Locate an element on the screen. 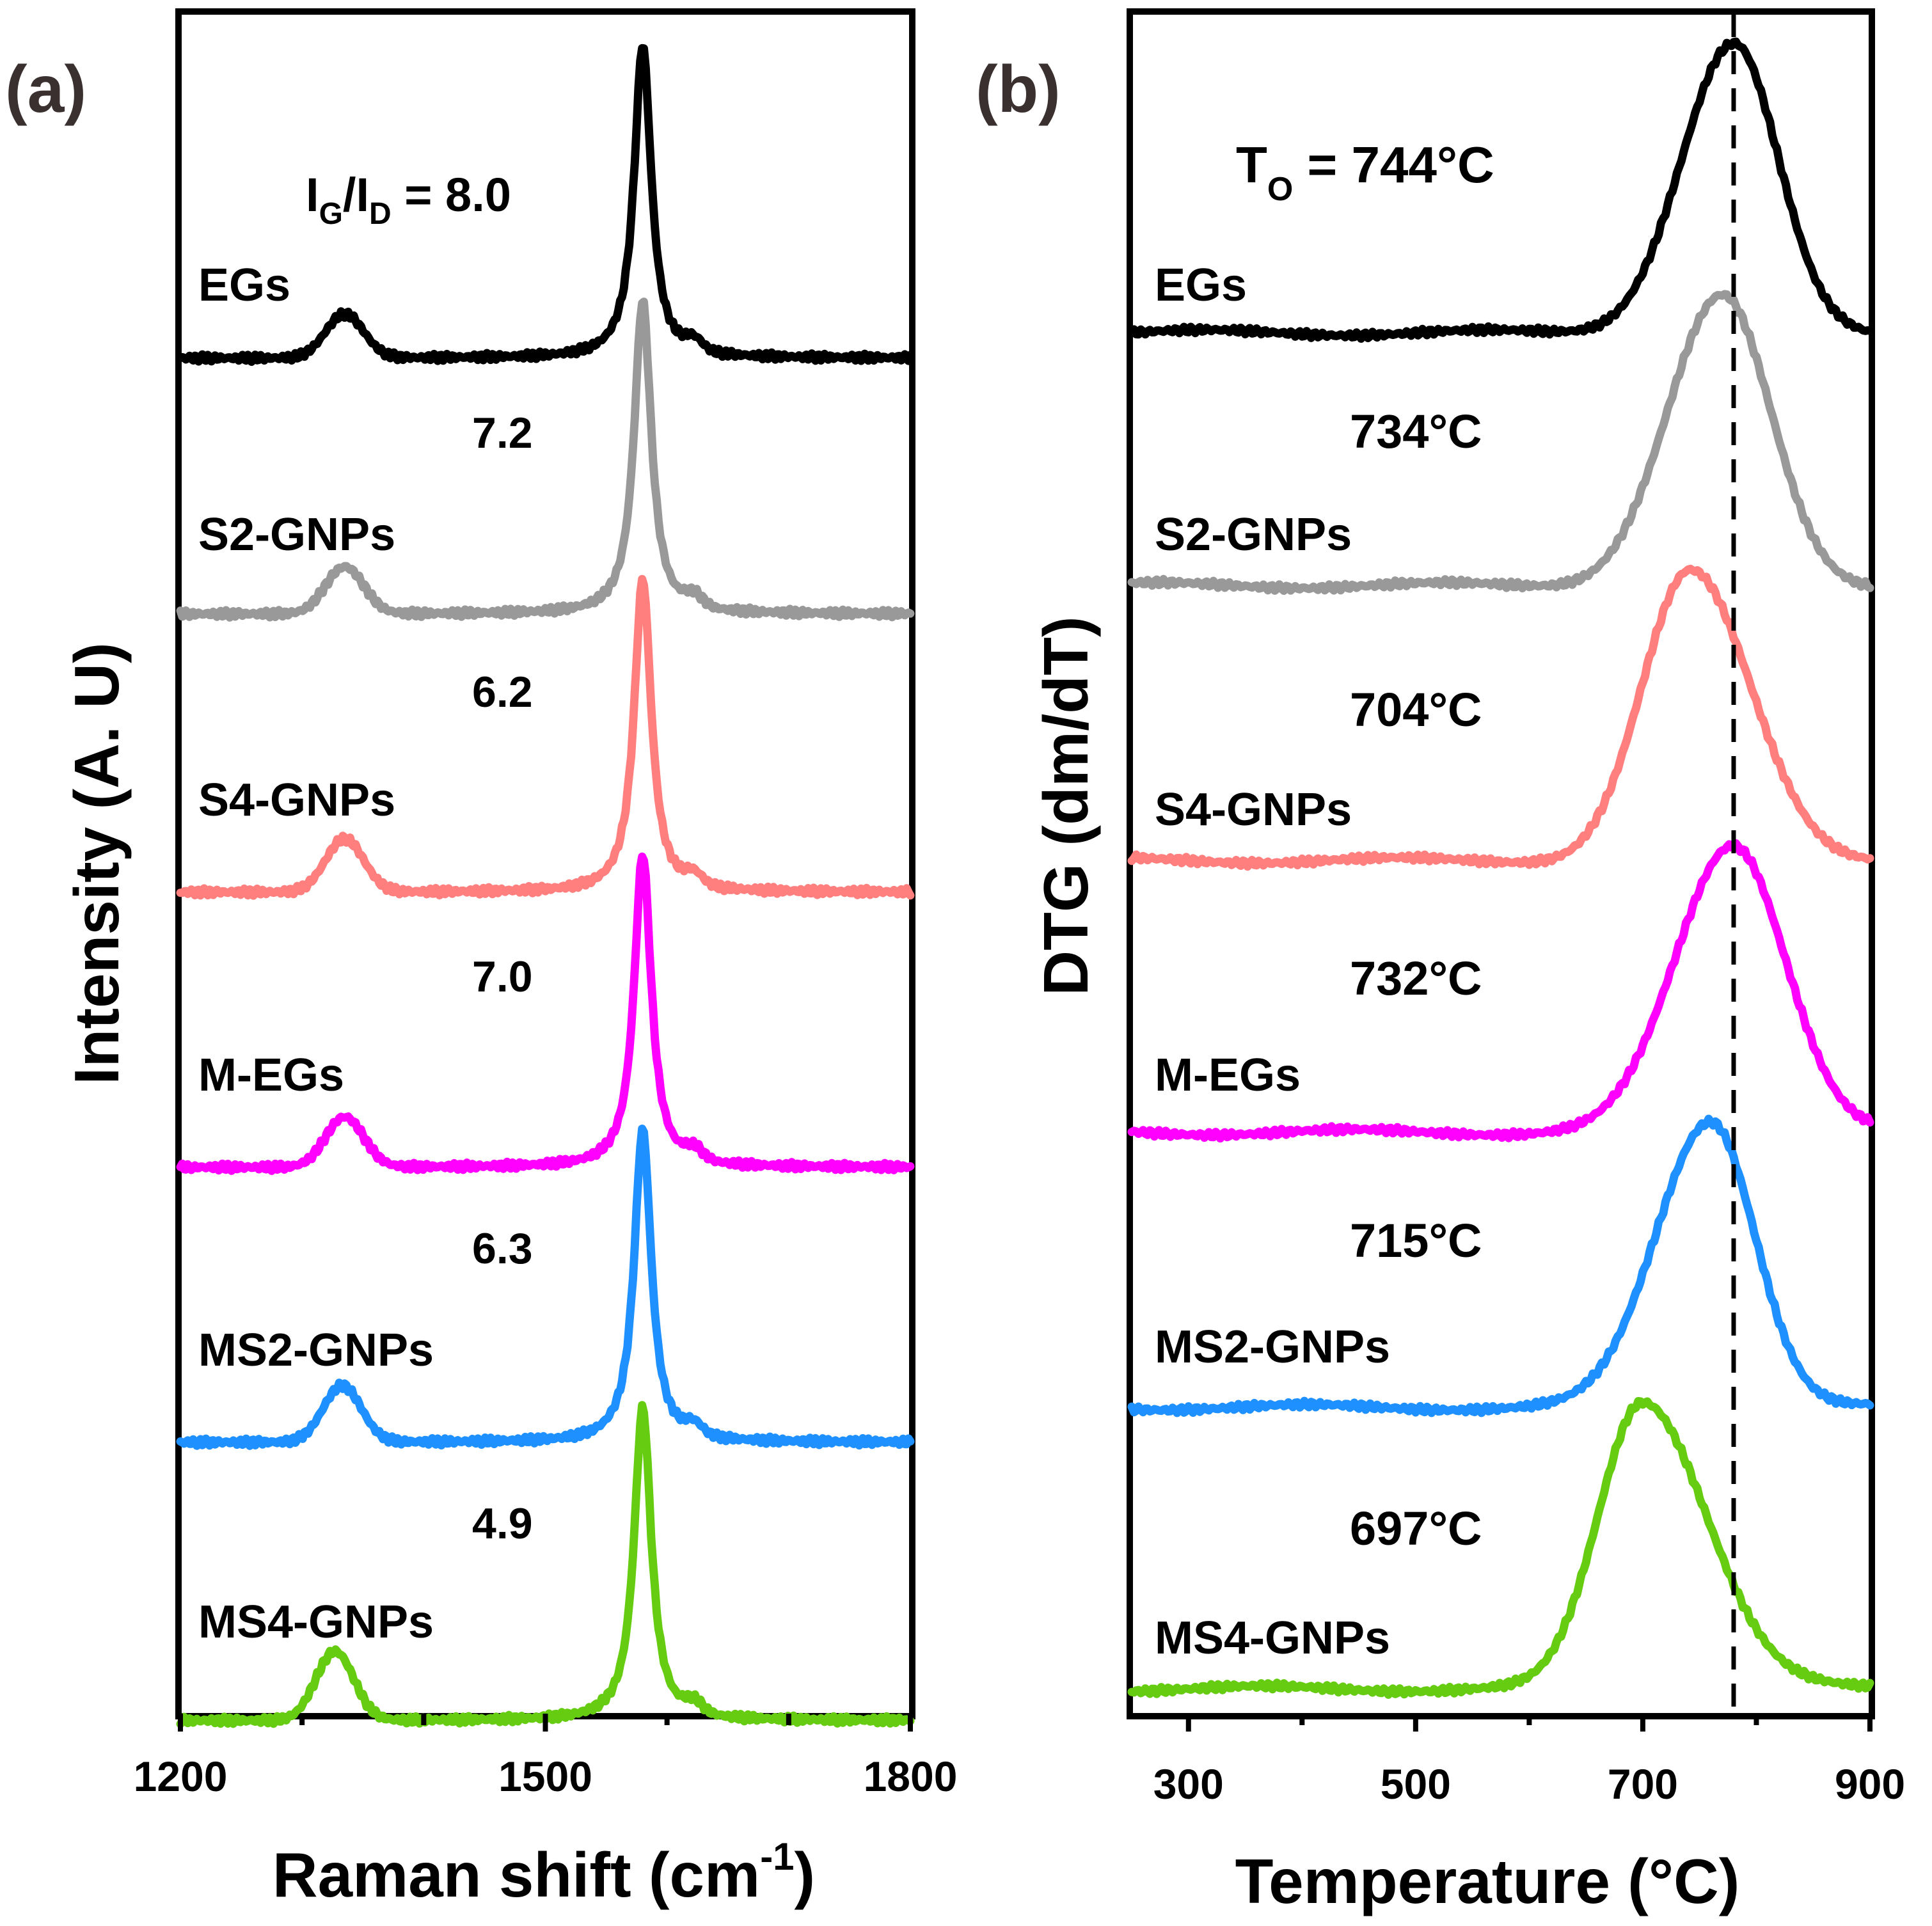  dtg-onset-label: 697°C is located at coordinates (1416, 1528).